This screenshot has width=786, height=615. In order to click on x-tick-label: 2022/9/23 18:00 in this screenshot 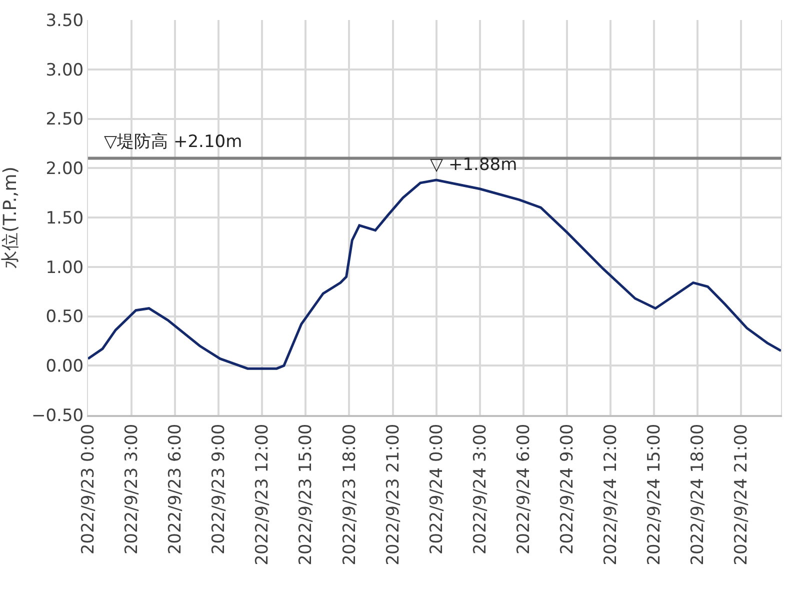, I will do `click(350, 495)`.